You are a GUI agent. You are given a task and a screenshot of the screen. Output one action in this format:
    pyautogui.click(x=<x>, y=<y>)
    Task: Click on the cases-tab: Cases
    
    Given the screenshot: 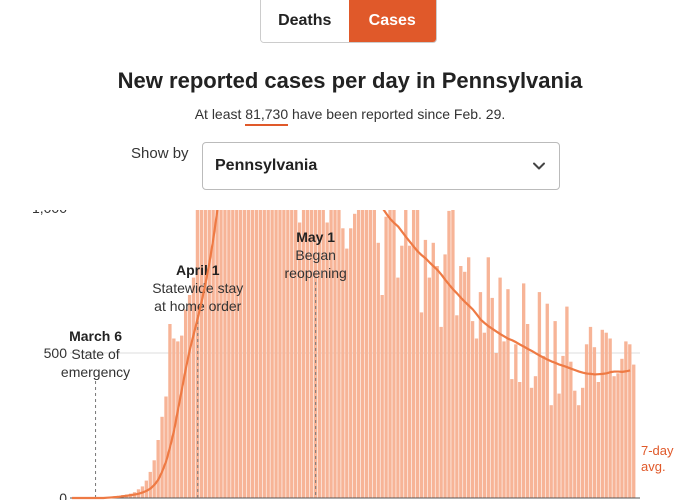 What is the action you would take?
    pyautogui.click(x=392, y=21)
    